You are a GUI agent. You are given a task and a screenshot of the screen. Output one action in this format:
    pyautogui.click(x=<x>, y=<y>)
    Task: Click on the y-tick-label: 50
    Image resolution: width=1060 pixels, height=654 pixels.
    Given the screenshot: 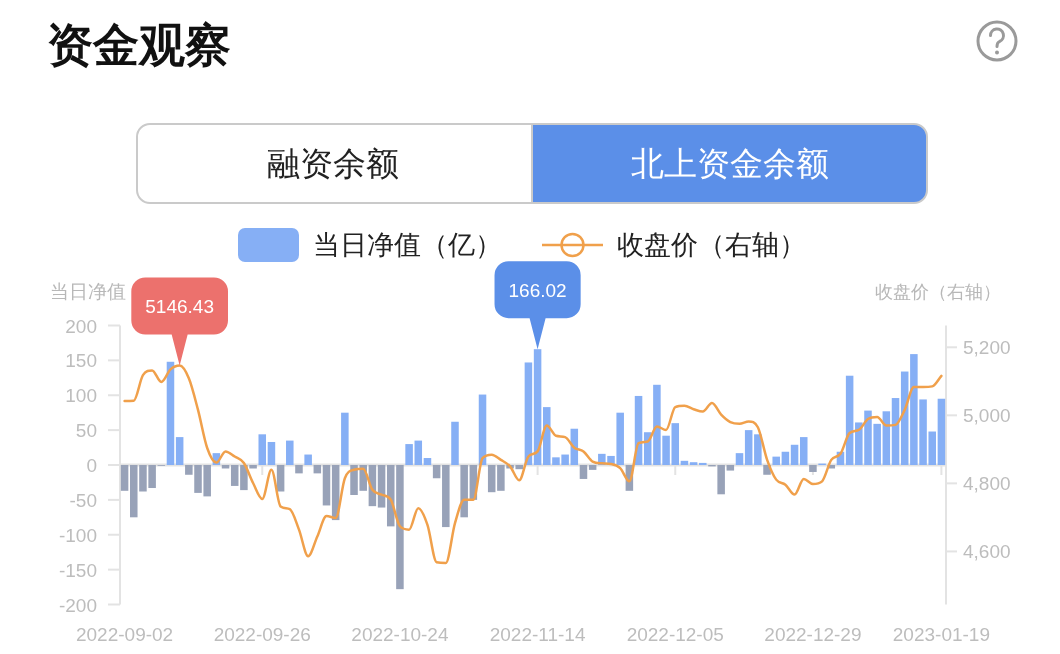 What is the action you would take?
    pyautogui.click(x=86, y=431)
    